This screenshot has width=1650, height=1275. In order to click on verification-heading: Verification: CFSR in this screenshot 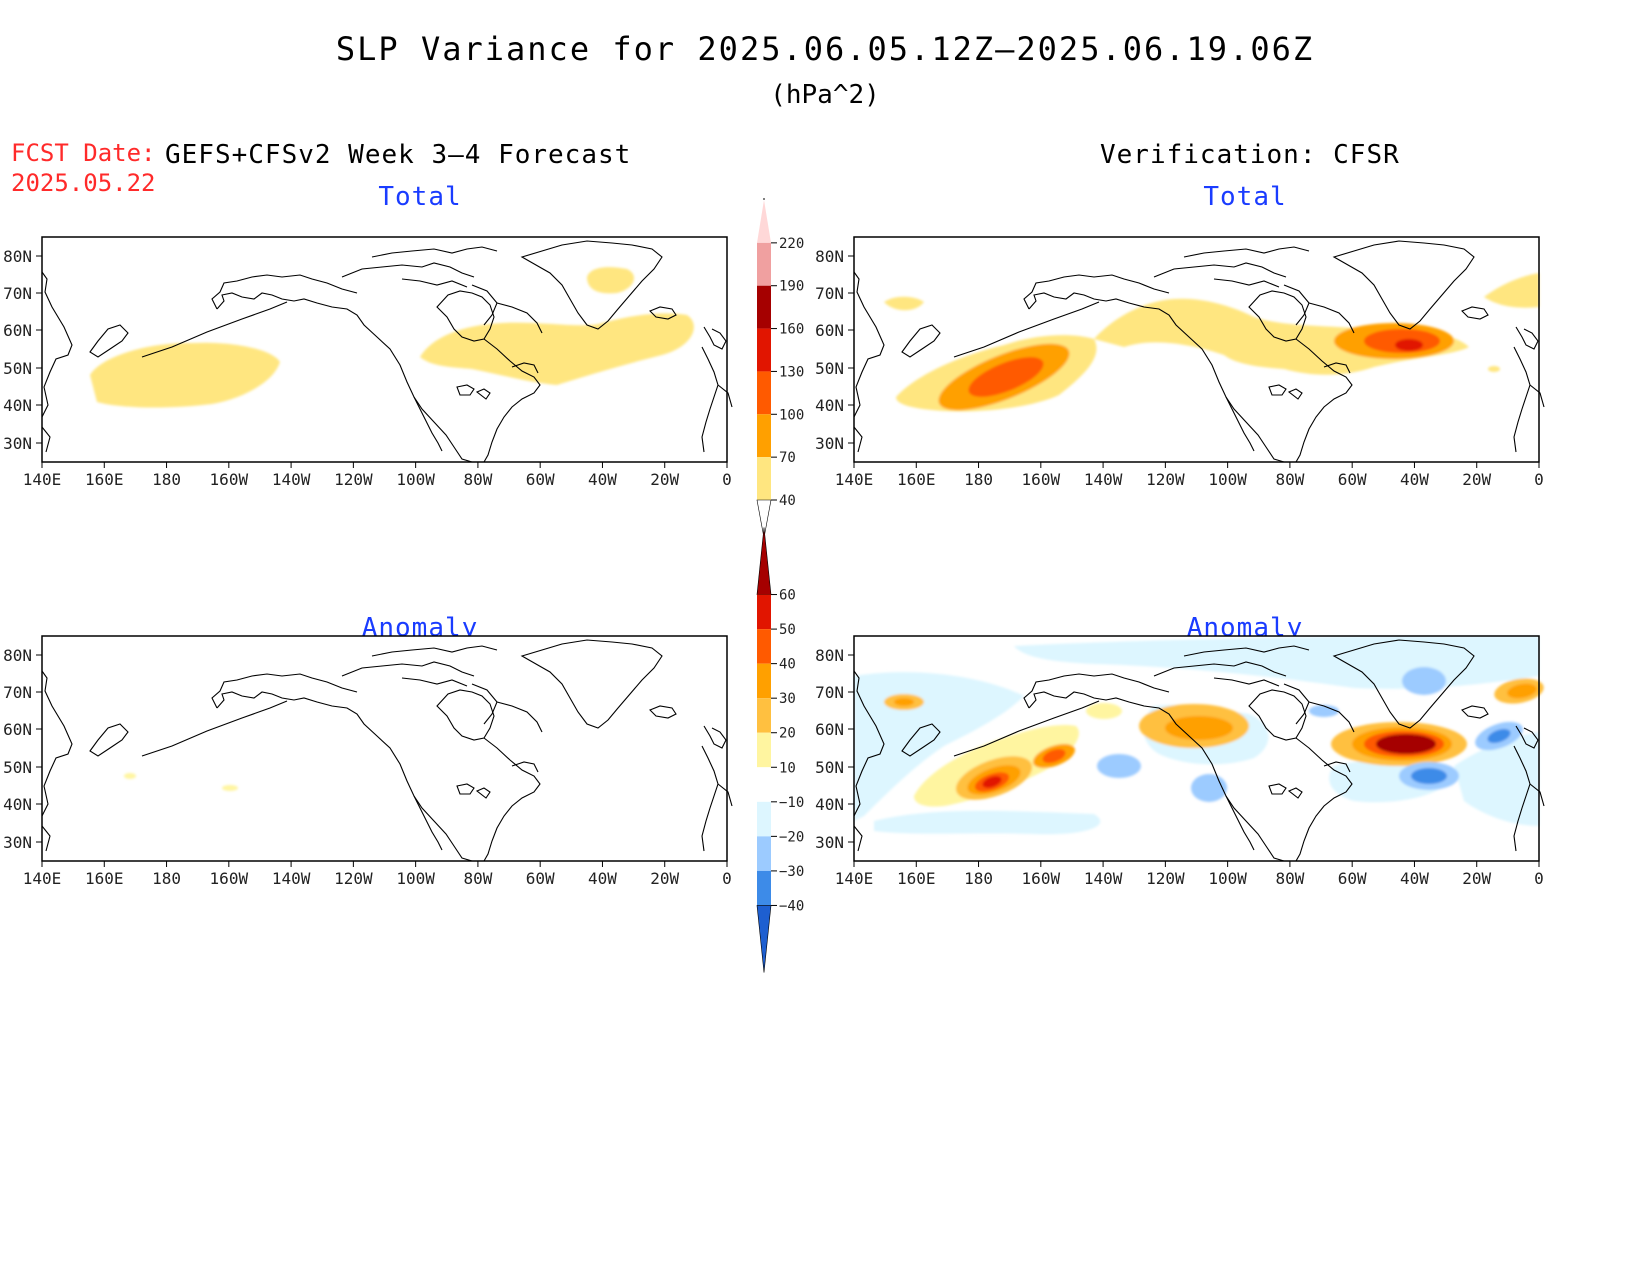, I will do `click(1250, 155)`.